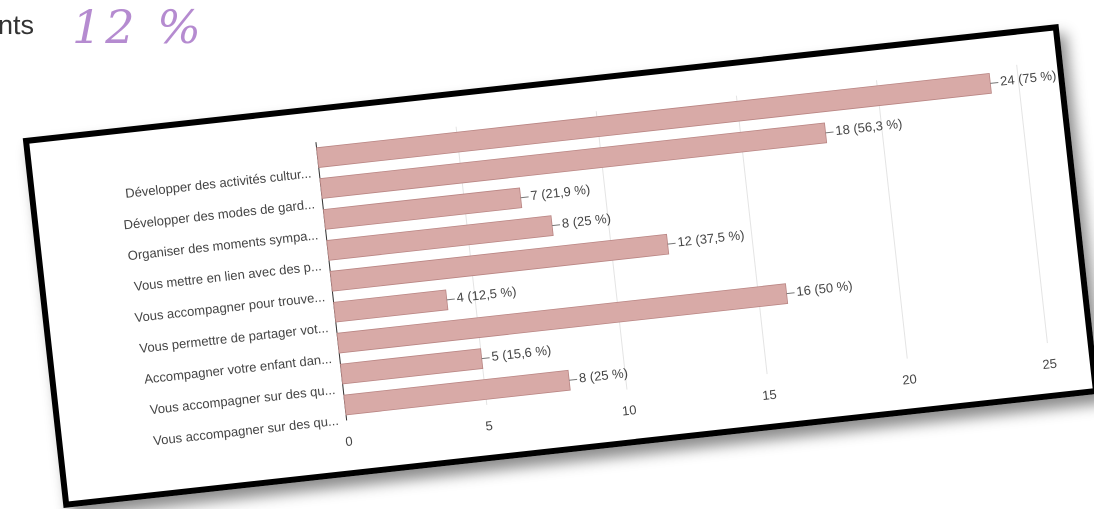 The image size is (1094, 509). I want to click on value-label: 12 (37,5 %), so click(711, 238).